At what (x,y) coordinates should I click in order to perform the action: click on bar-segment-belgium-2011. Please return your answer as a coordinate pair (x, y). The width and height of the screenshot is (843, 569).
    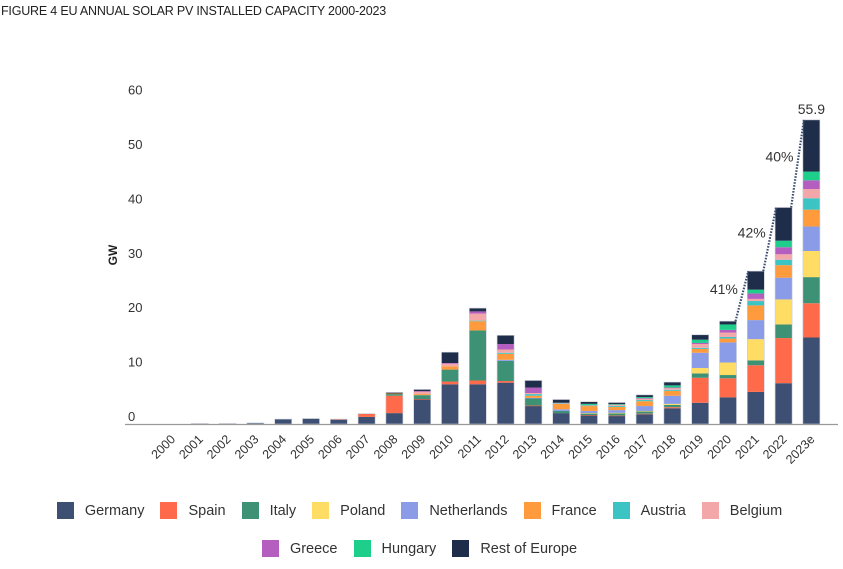
    Looking at the image, I should click on (478, 317).